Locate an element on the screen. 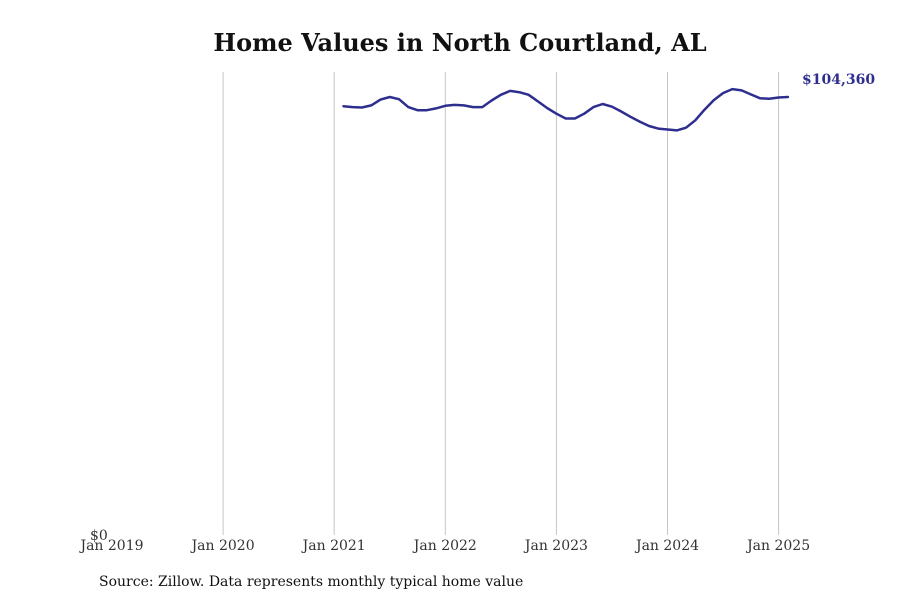 The width and height of the screenshot is (900, 600). x-tick-label: Jan 2023 is located at coordinates (555, 546).